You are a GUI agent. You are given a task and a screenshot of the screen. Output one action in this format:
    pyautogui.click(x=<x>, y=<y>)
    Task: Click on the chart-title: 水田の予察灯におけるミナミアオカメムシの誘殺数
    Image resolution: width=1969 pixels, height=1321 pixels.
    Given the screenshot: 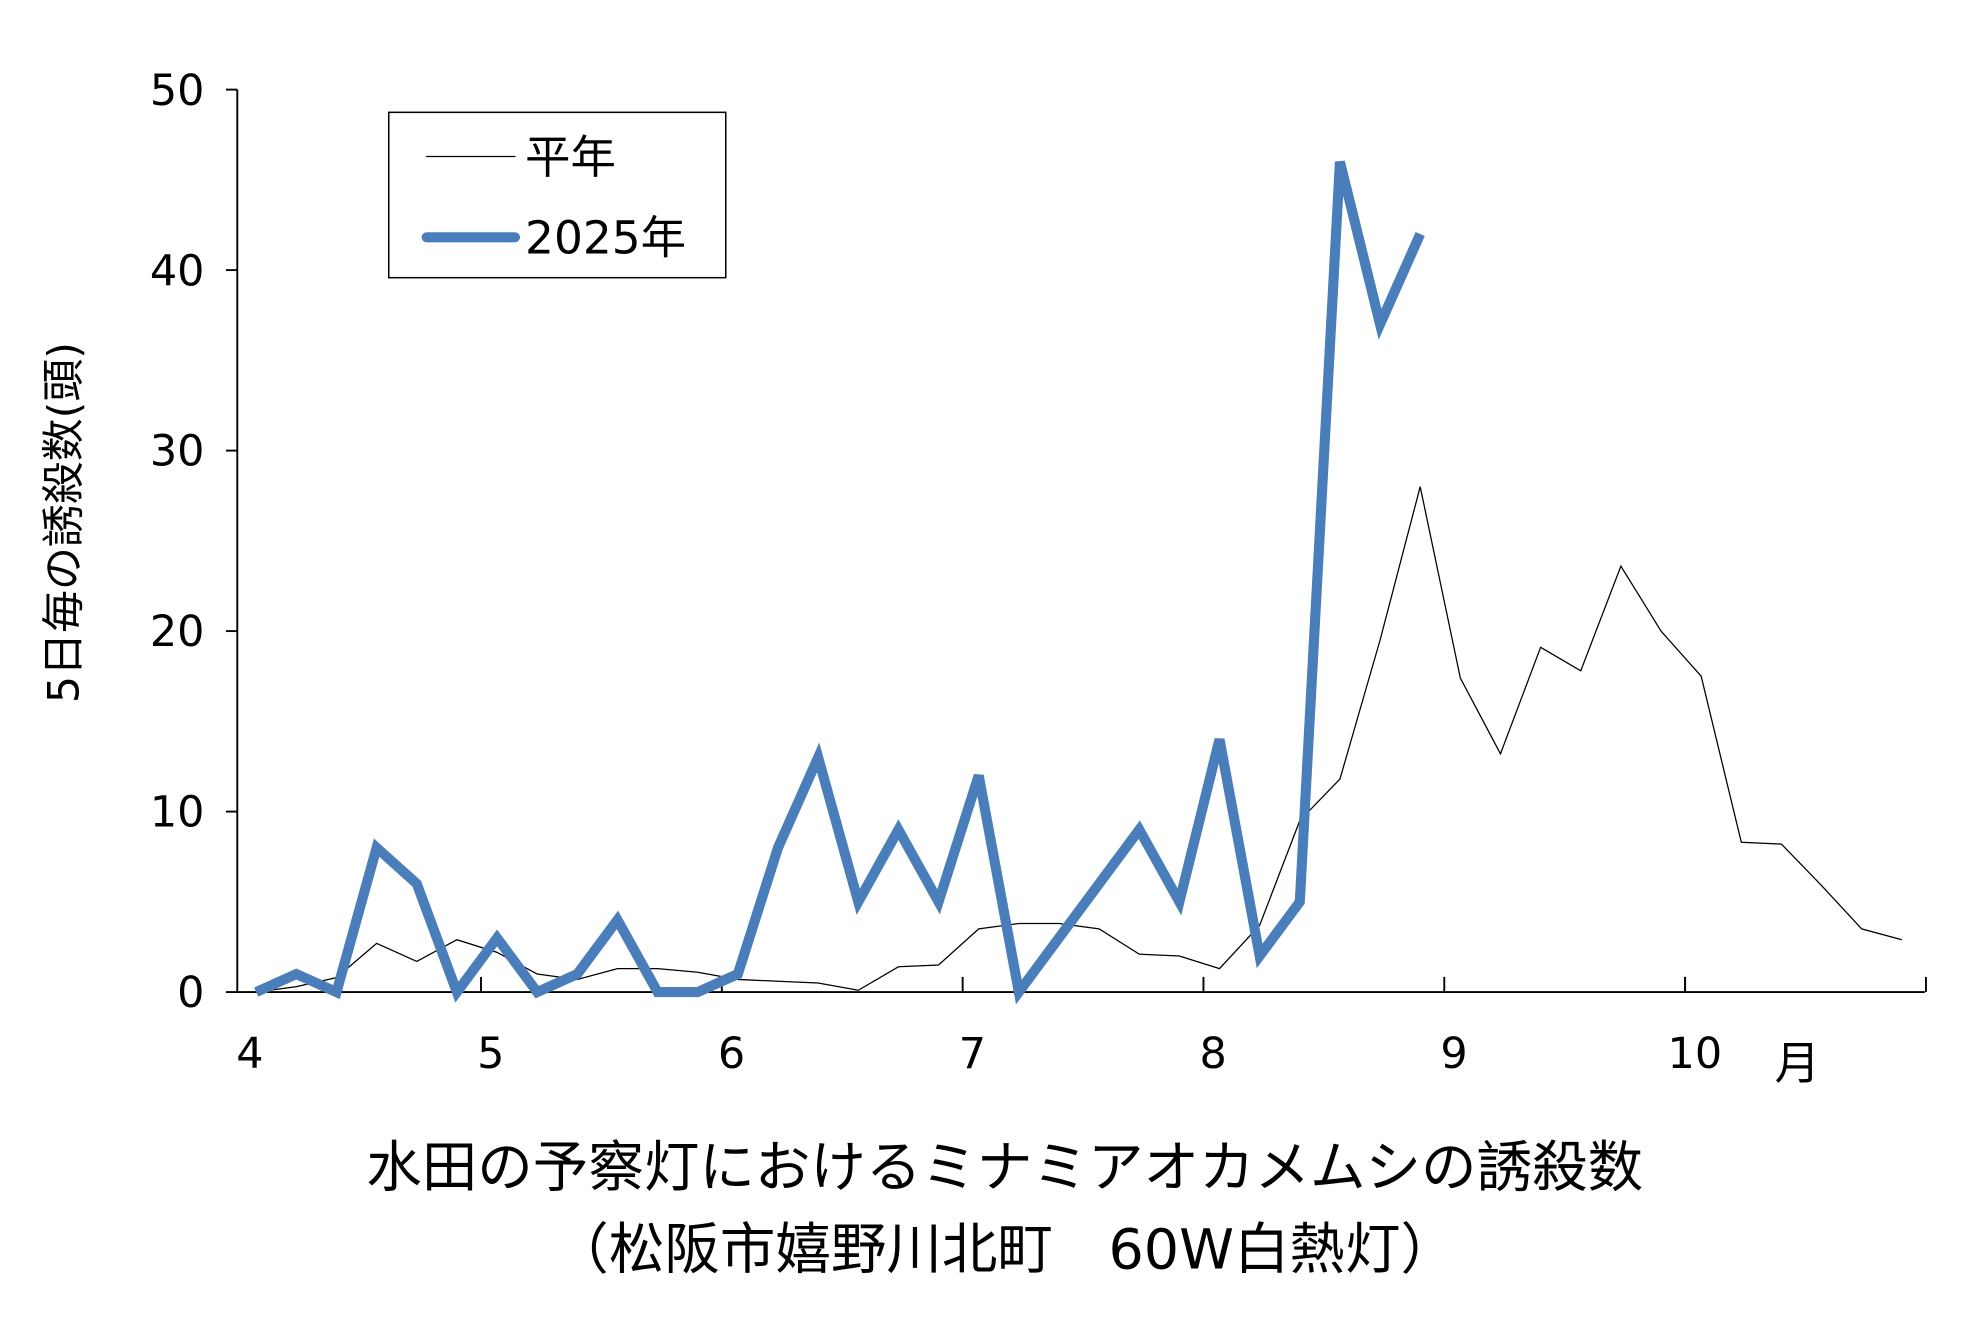 What is the action you would take?
    pyautogui.click(x=1004, y=1167)
    